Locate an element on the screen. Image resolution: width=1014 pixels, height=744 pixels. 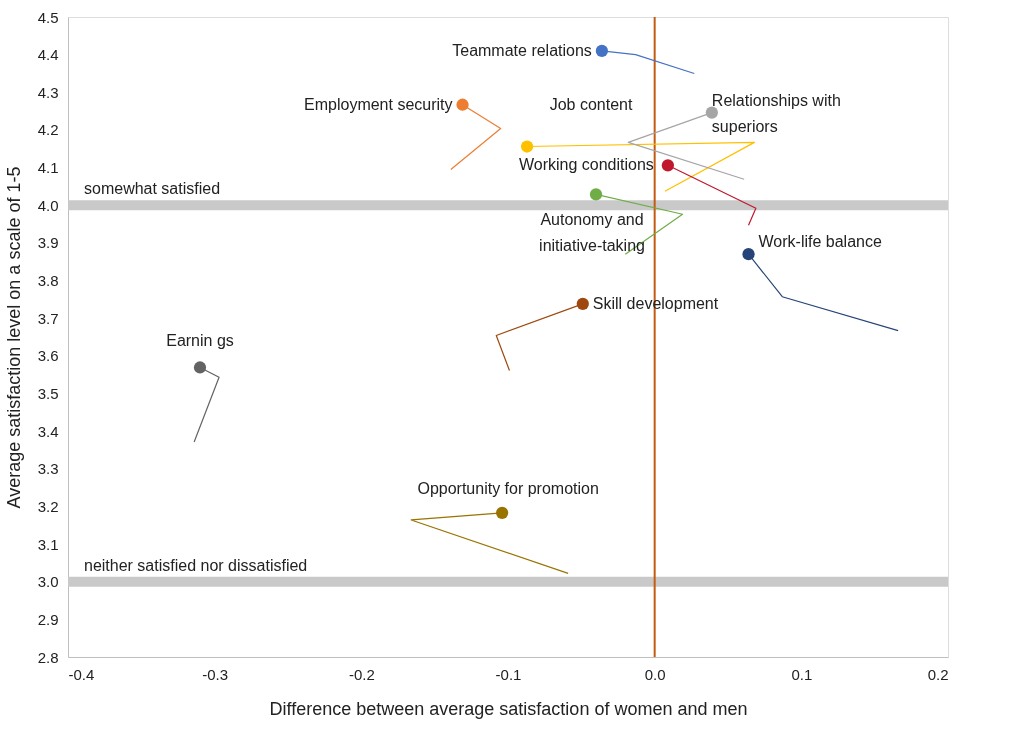
y-tick-label: 2.8 is located at coordinates (48, 657).